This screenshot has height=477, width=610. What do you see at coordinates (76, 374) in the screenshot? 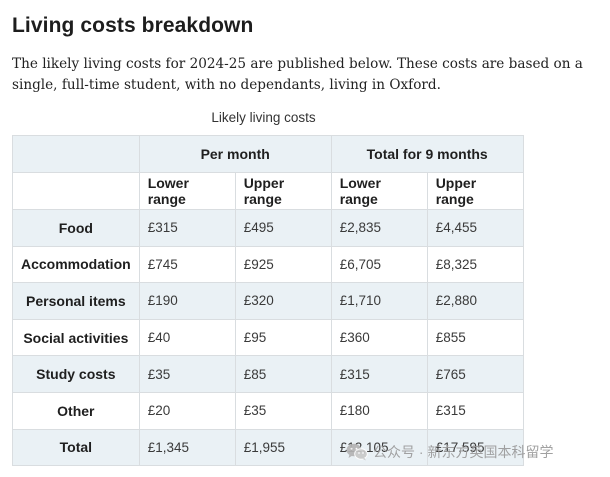
I see `row-label: Study costs` at bounding box center [76, 374].